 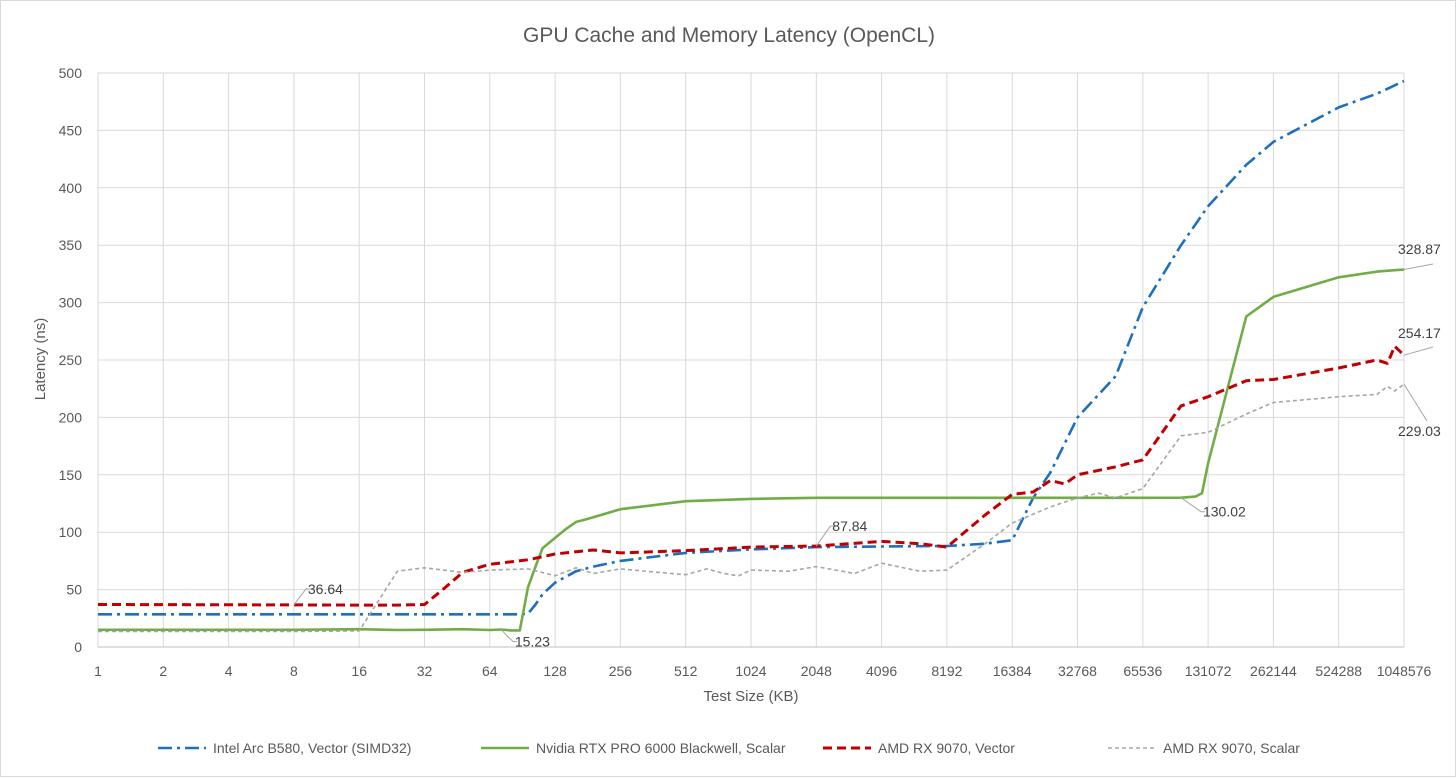 I want to click on annotation-label: 87.84, so click(x=849, y=526).